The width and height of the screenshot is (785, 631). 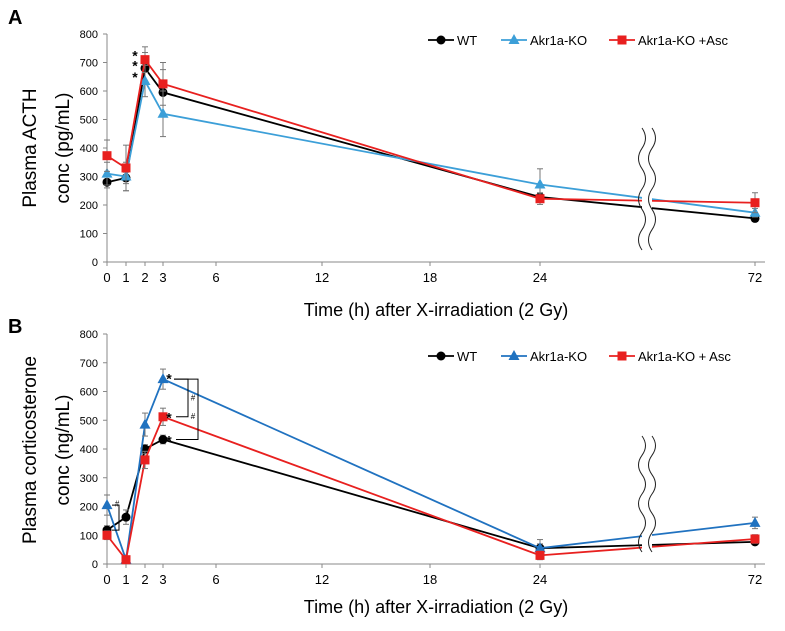 What do you see at coordinates (683, 40) in the screenshot?
I see `legend-label: Akr1a-KO +Asc` at bounding box center [683, 40].